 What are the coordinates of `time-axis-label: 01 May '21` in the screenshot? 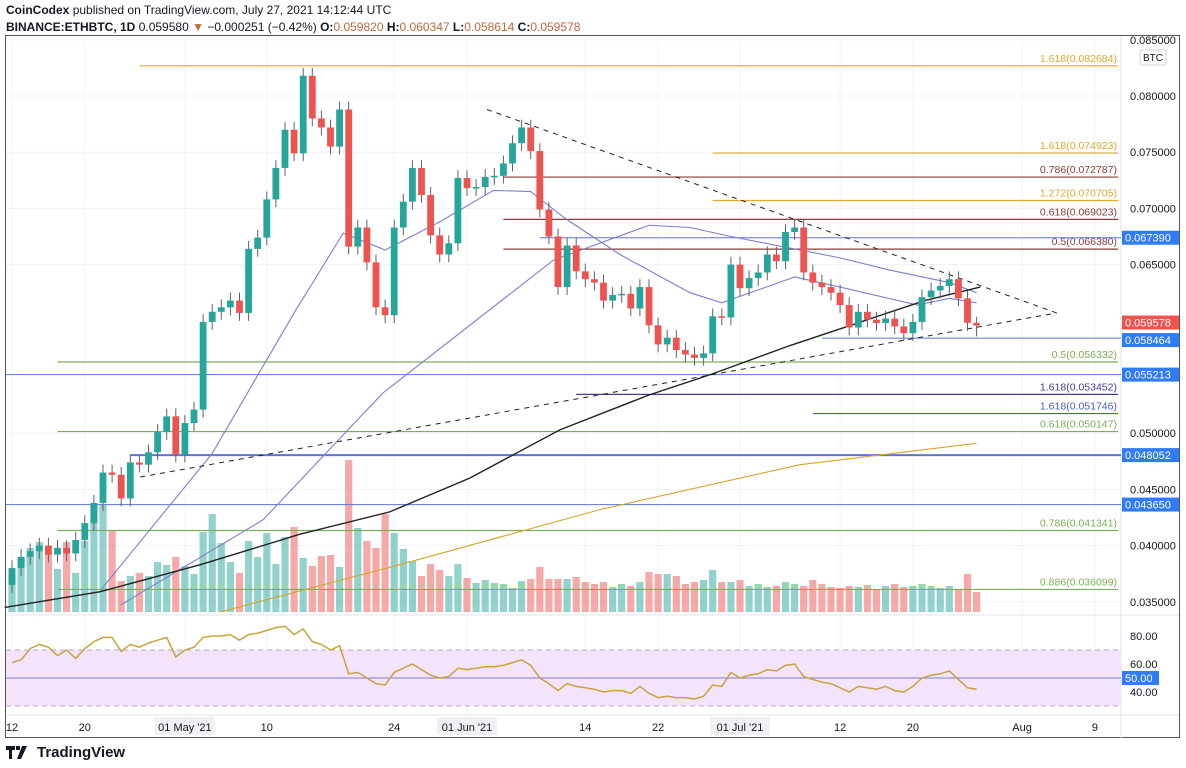 It's located at (184, 728).